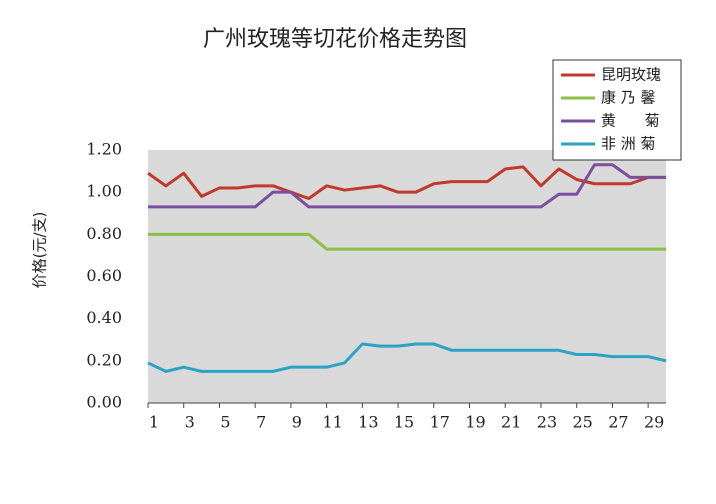  I want to click on y-axis-label: 价格(元/支), so click(40, 250).